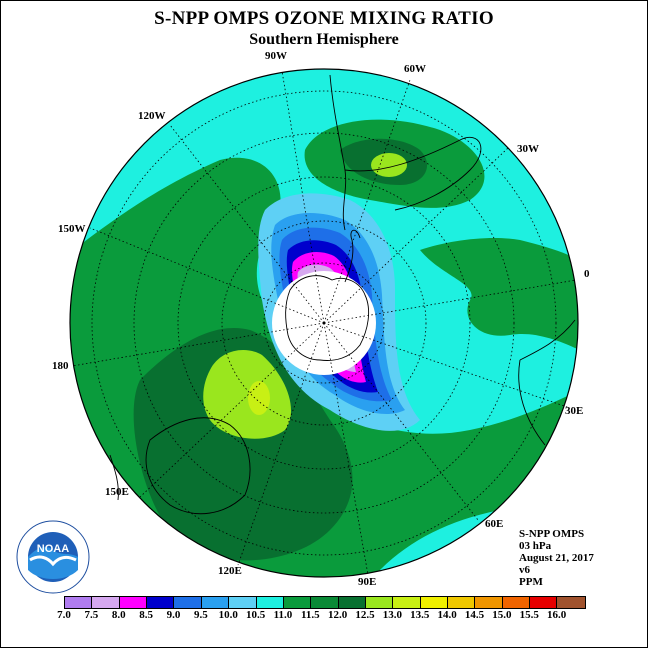  What do you see at coordinates (531, 582) in the screenshot?
I see `info-units: PPM` at bounding box center [531, 582].